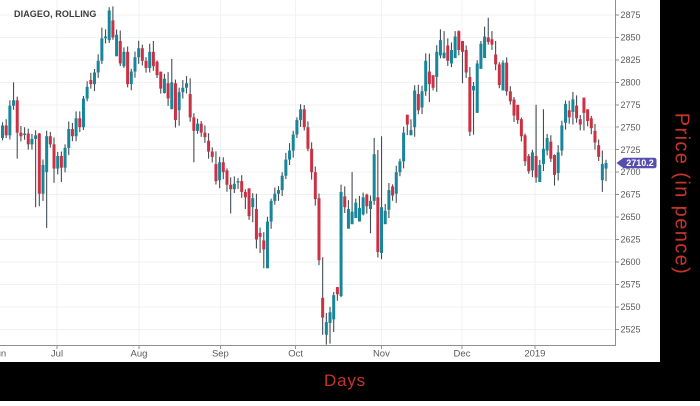 The image size is (700, 406). I want to click on svg-text: Sep, so click(220, 354).